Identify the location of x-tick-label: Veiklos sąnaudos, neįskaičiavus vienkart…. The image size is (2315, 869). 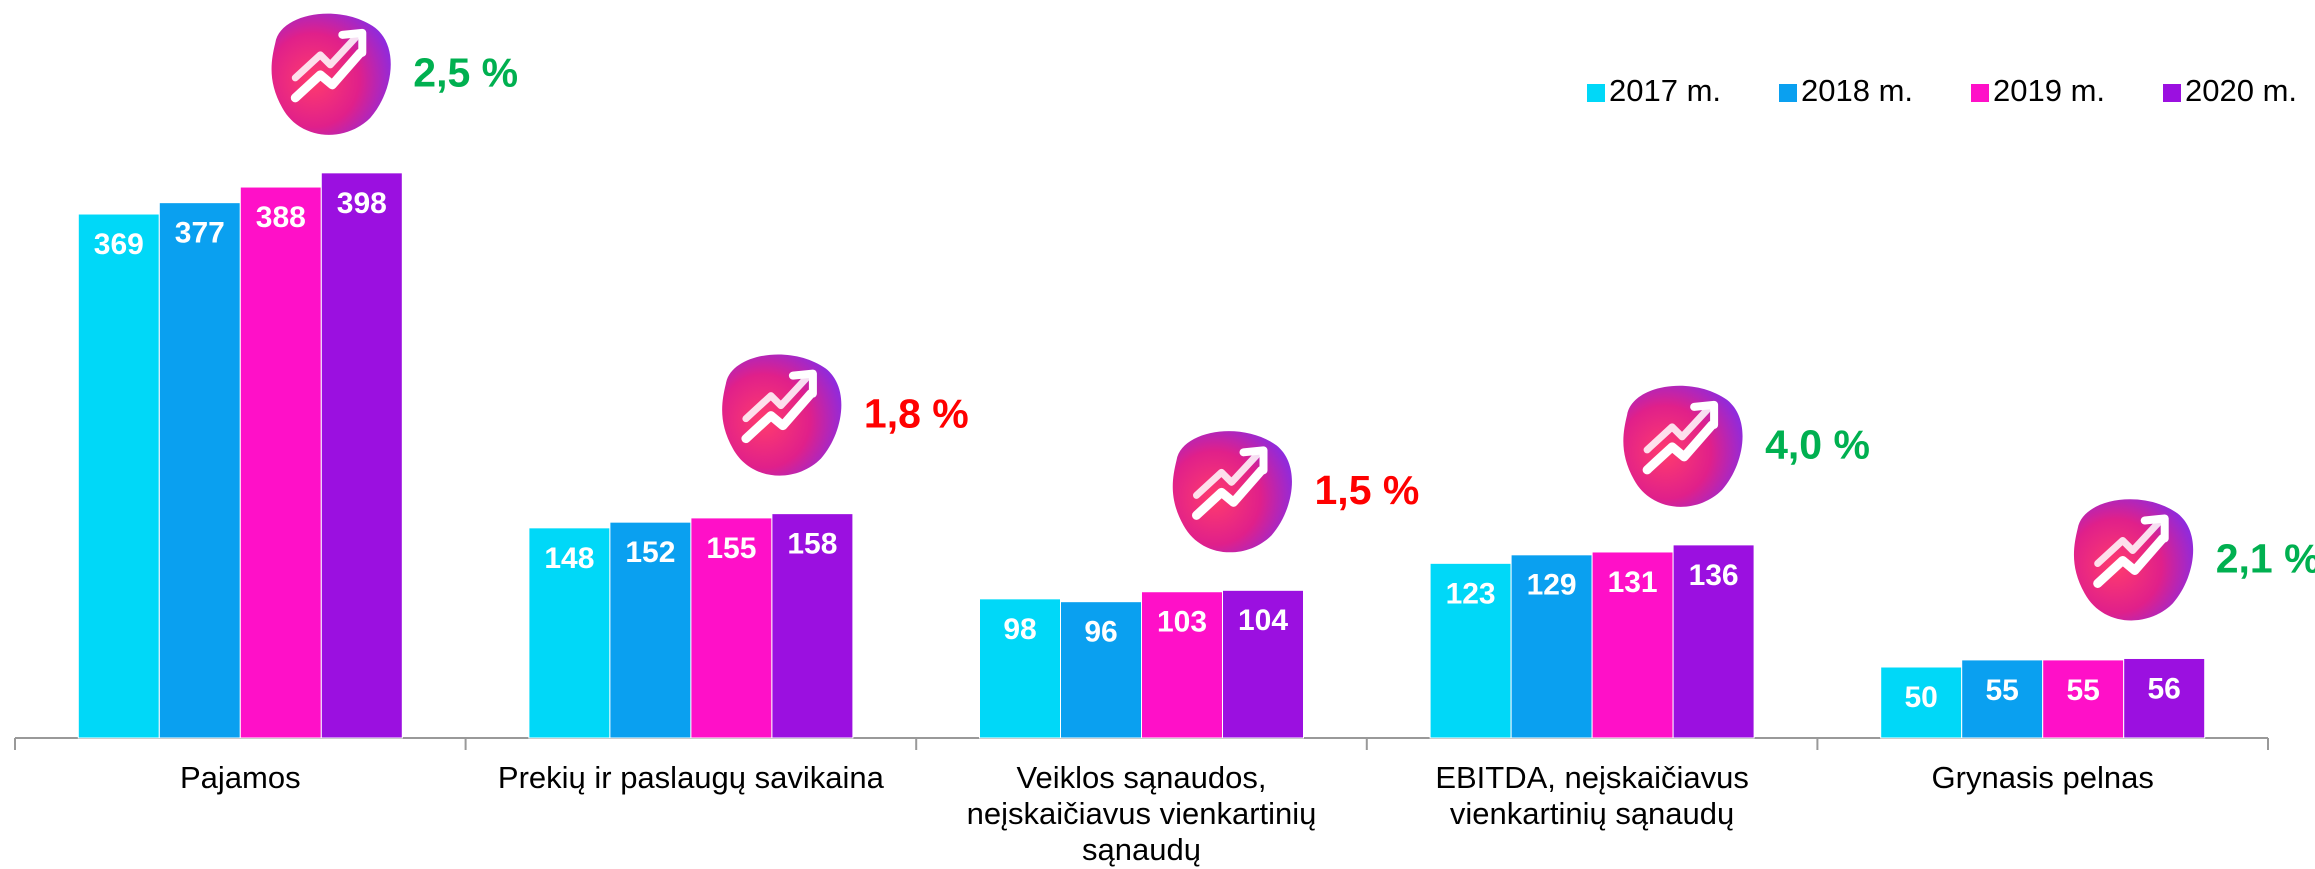
(1141, 813).